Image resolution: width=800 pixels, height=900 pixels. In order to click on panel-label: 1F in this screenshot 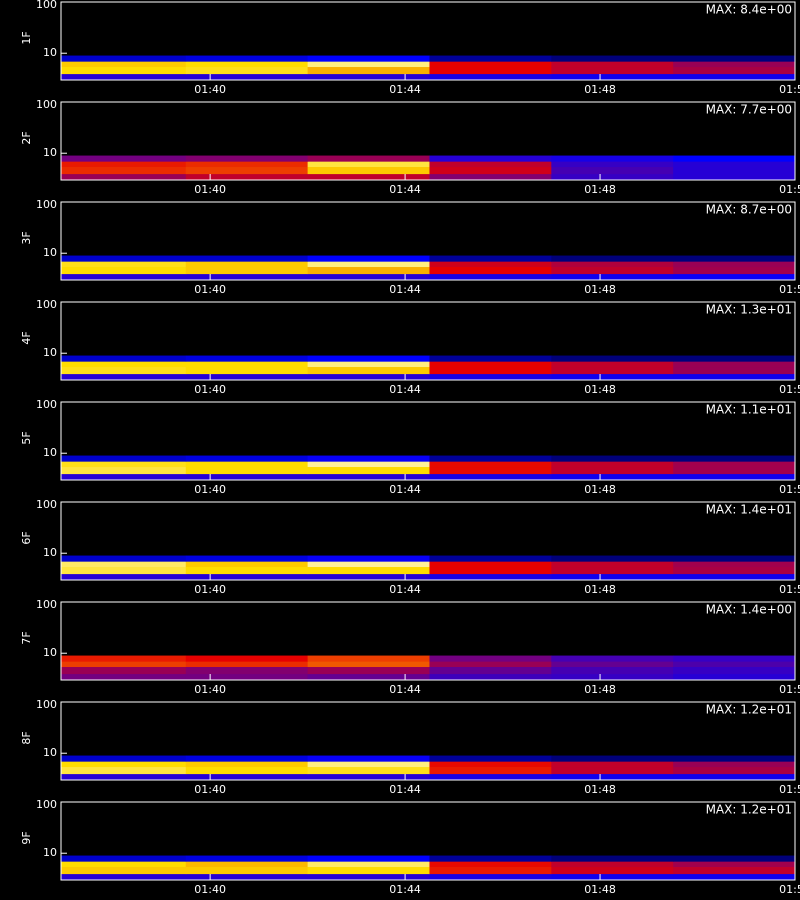, I will do `click(26, 37)`.